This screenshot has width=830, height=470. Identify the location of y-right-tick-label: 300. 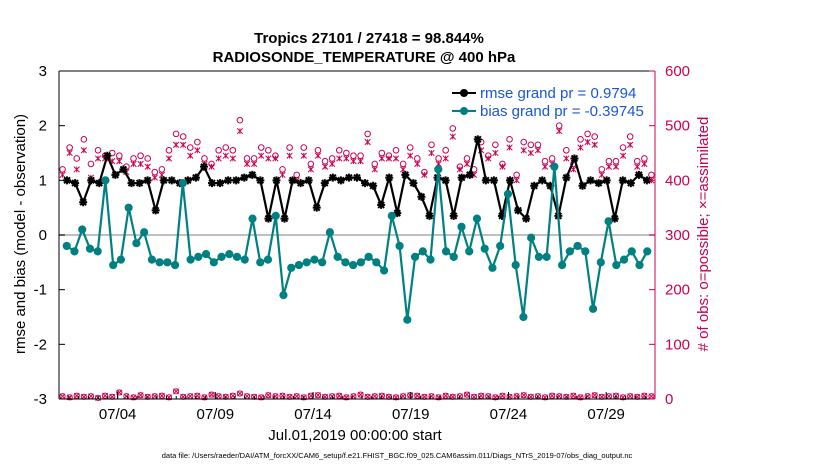
(677, 235).